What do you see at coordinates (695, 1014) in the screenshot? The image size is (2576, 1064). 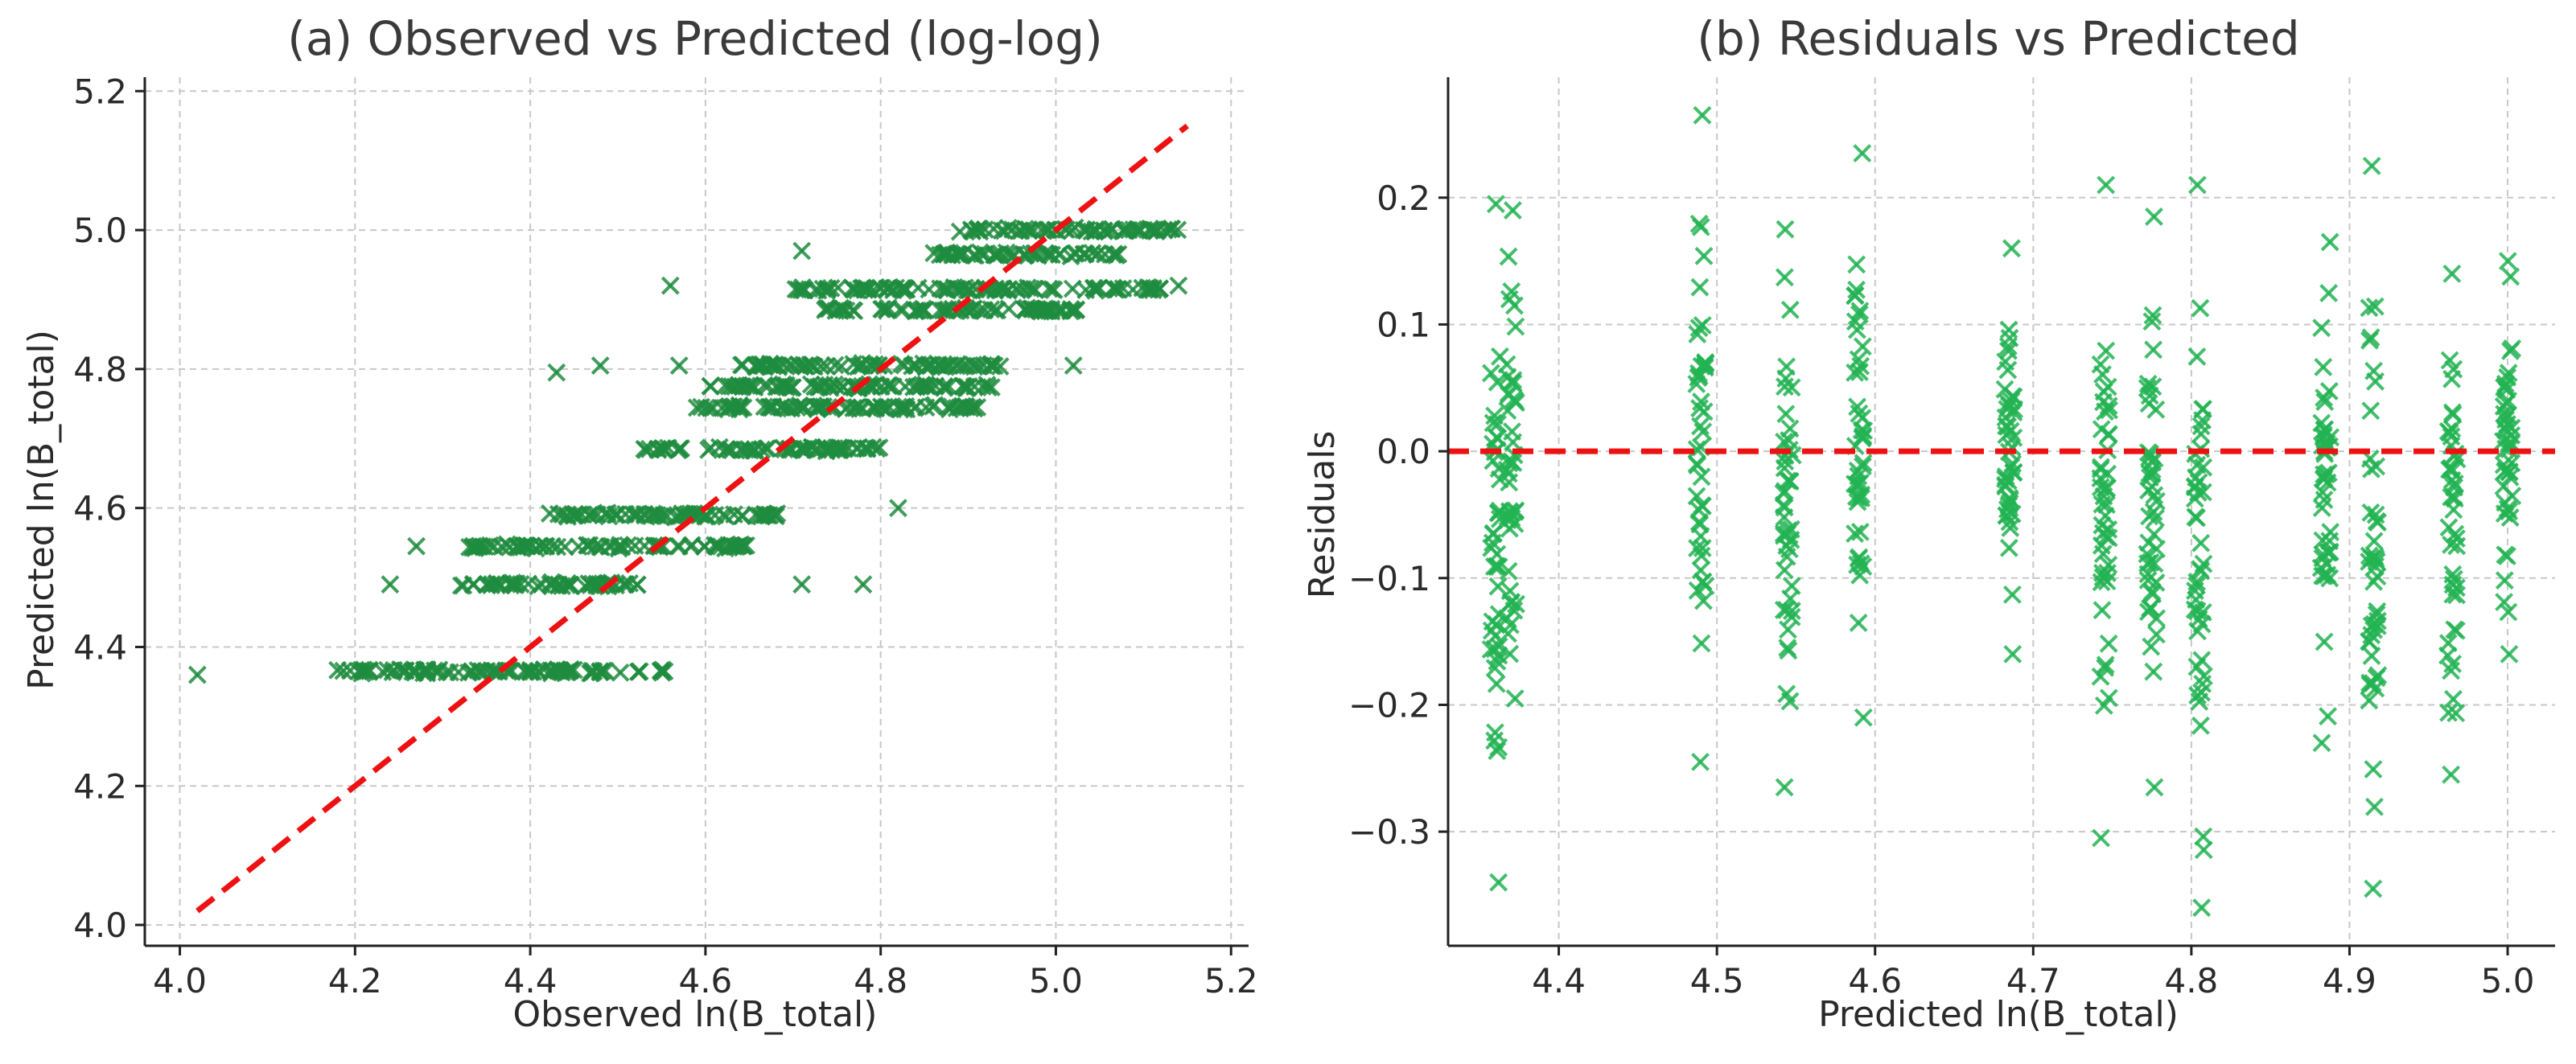 I see `panel-a-x-axis-label: Observed ln(B_total)` at bounding box center [695, 1014].